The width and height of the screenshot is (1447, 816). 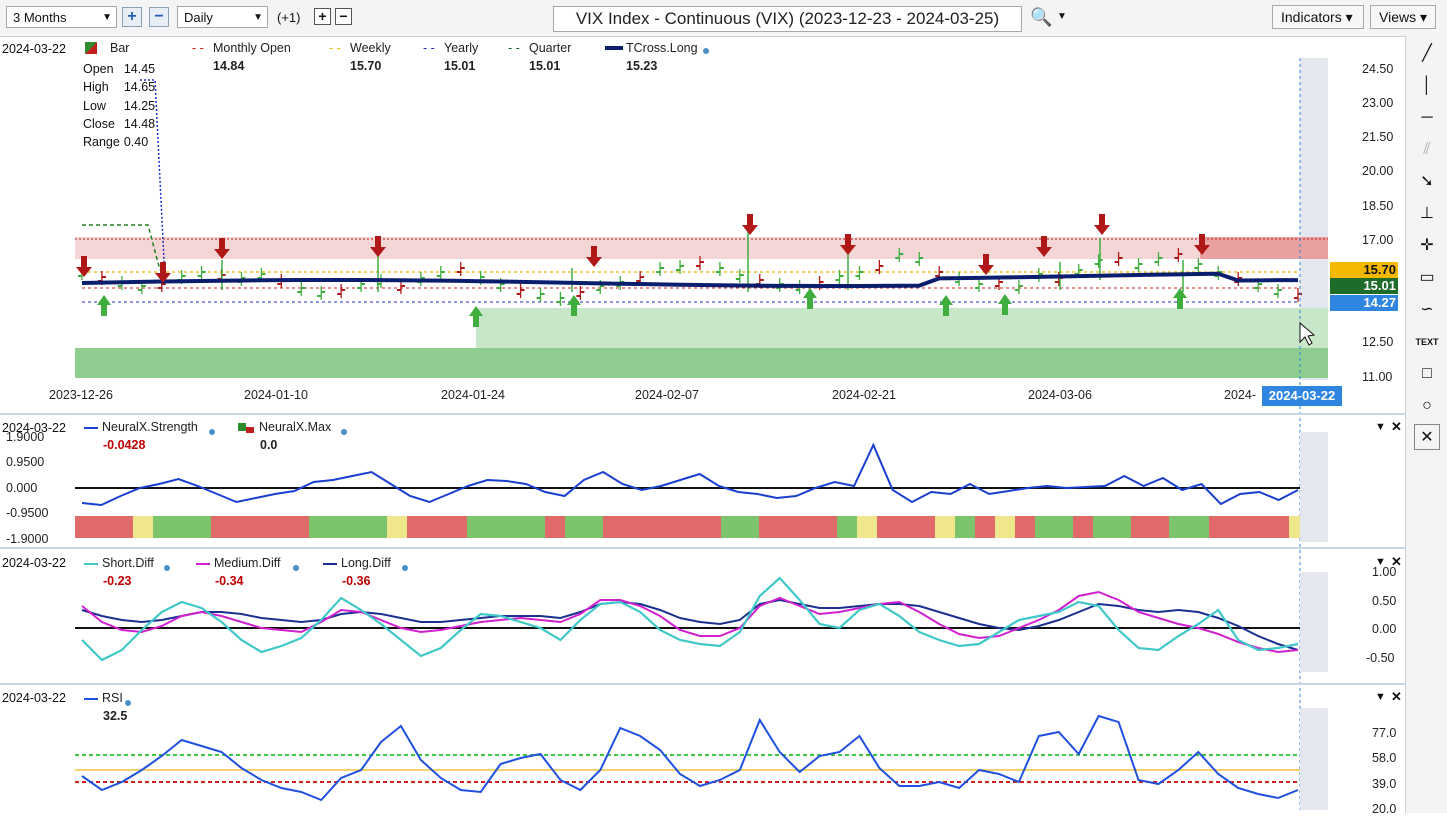 What do you see at coordinates (1062, 16) in the screenshot?
I see `search-dropdown-icon: ▼` at bounding box center [1062, 16].